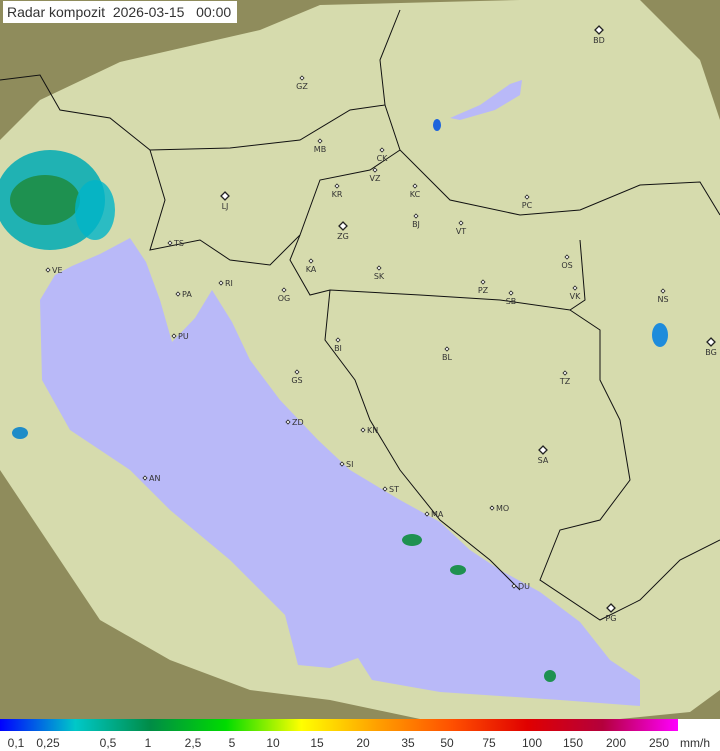  Describe the element at coordinates (187, 294) in the screenshot. I see `city-label: PA` at that location.